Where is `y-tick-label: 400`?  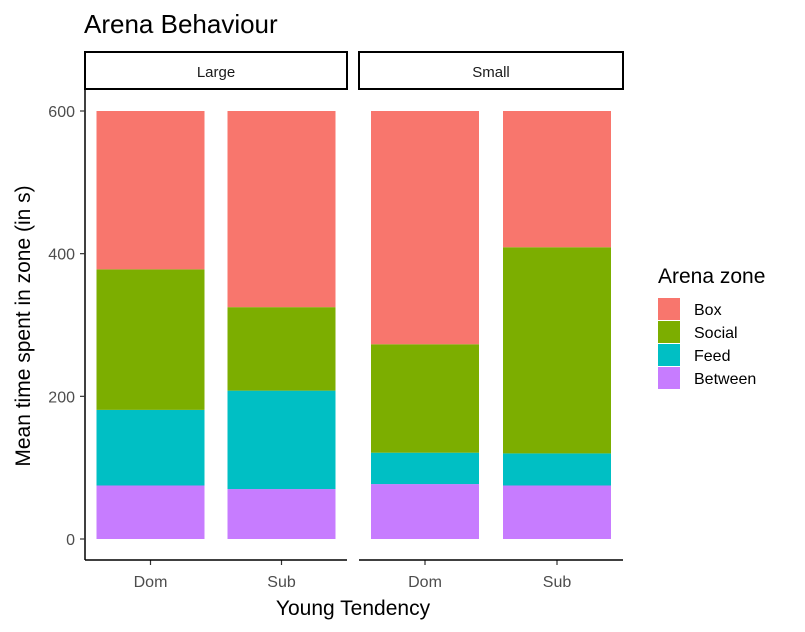
y-tick-label: 400 is located at coordinates (61, 255).